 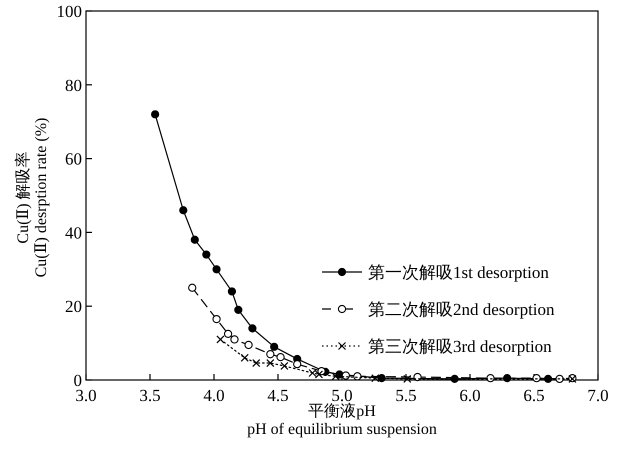 I want to click on x-tick-label: 3.5, so click(x=150, y=395).